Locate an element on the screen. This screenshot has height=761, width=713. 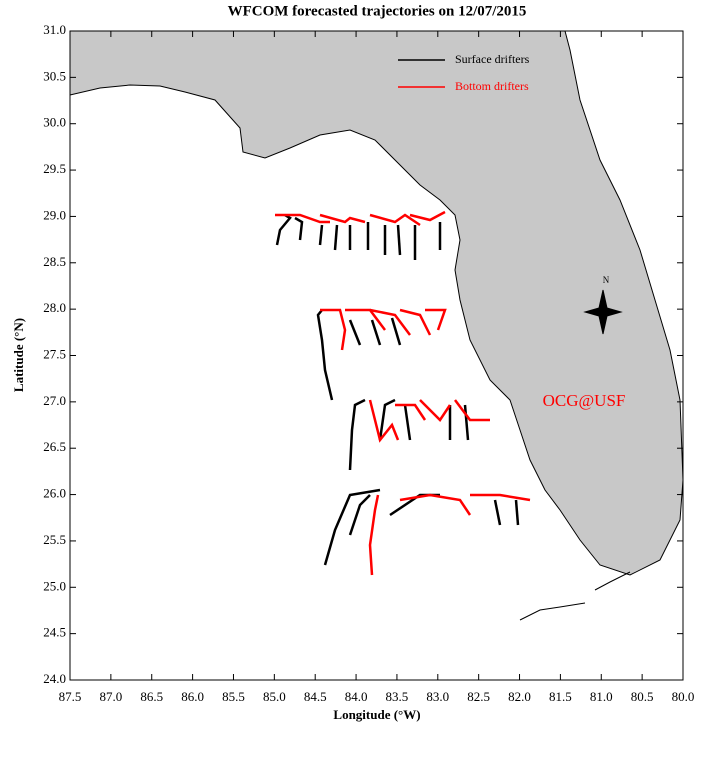
x-tick-label: 80.0 is located at coordinates (683, 696).